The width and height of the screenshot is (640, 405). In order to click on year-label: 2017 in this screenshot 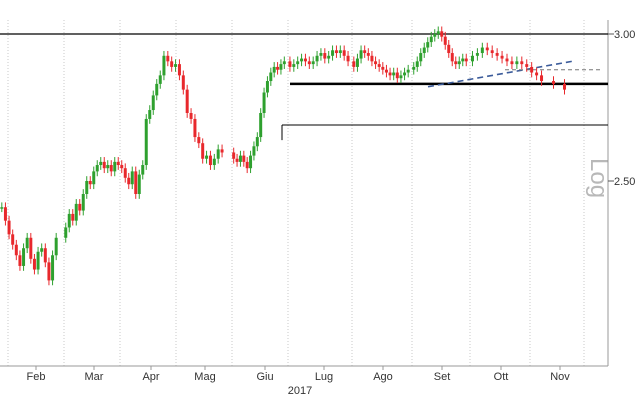, I will do `click(300, 391)`.